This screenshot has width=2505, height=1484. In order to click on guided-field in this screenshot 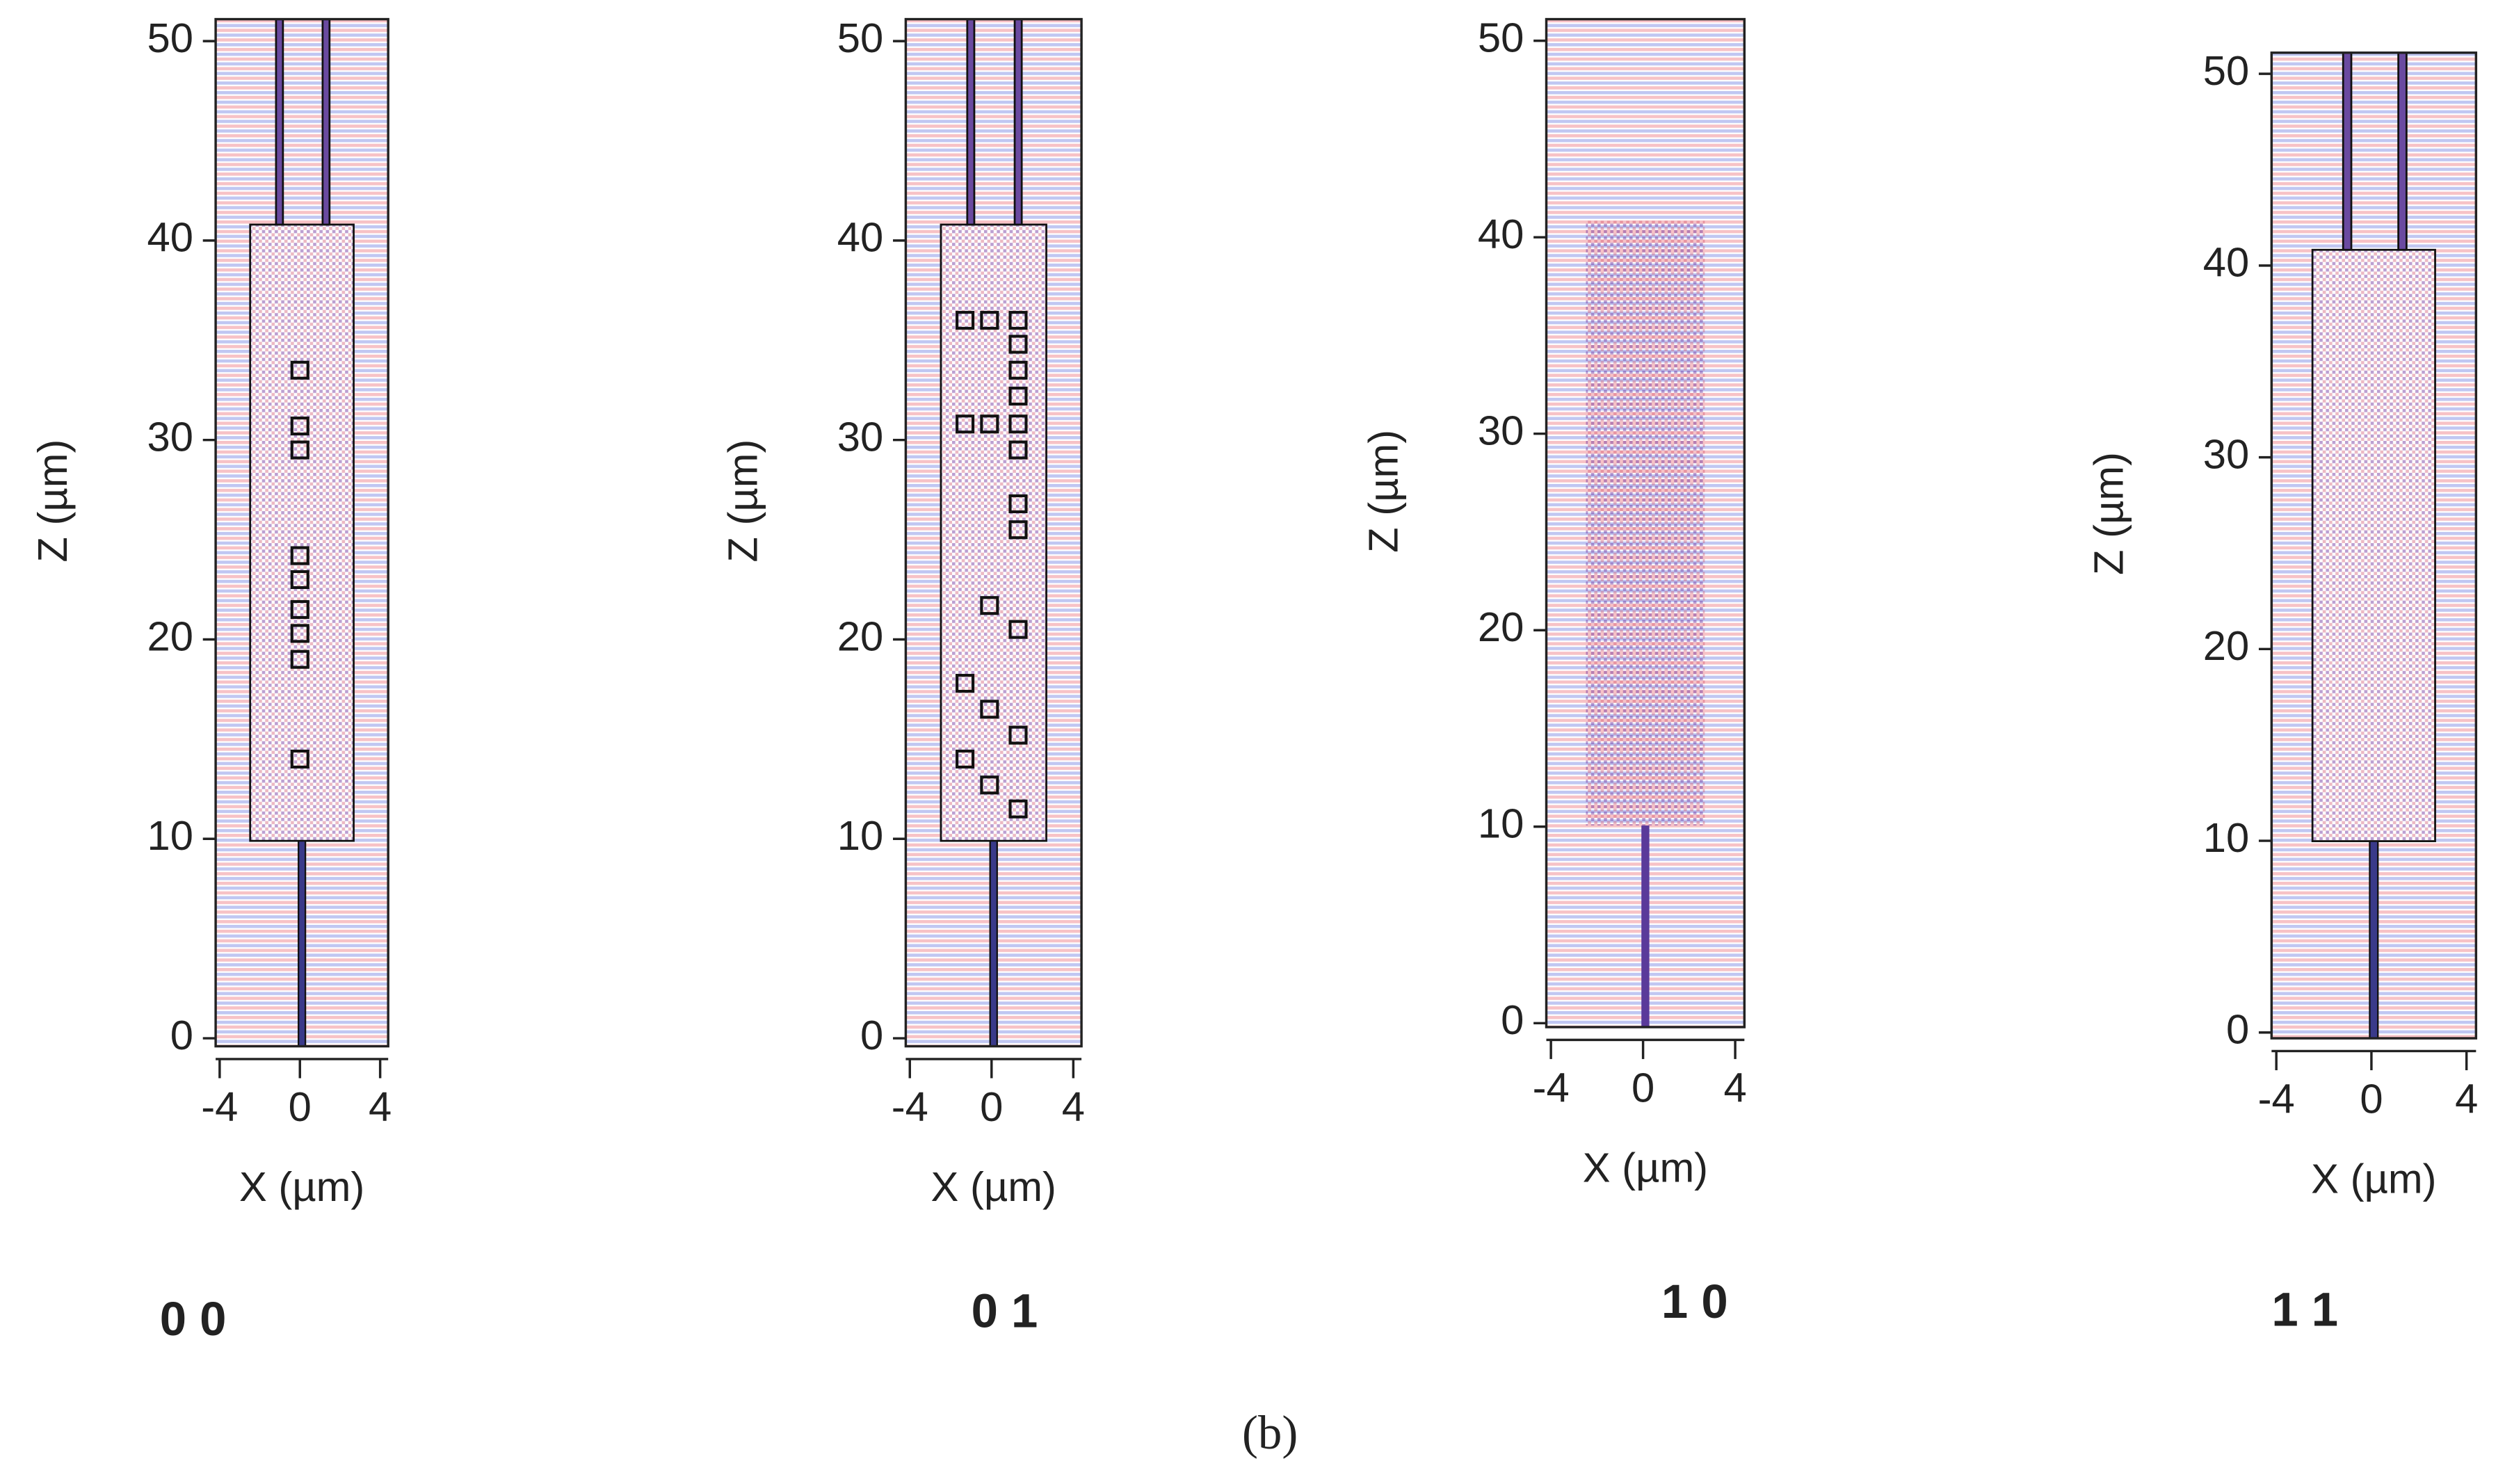, I will do `click(1645, 523)`.